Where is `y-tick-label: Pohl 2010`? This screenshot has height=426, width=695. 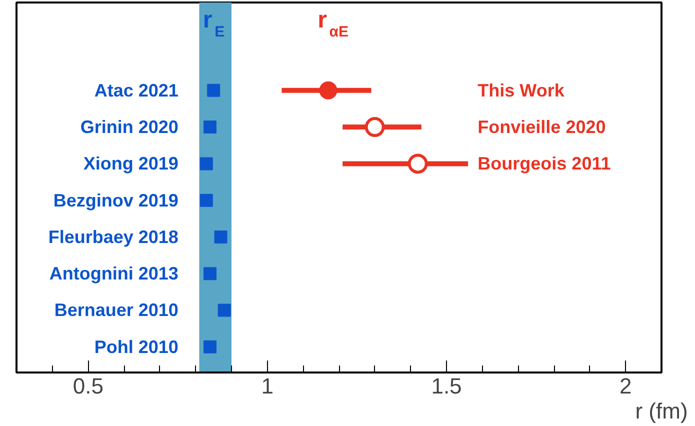 y-tick-label: Pohl 2010 is located at coordinates (136, 346).